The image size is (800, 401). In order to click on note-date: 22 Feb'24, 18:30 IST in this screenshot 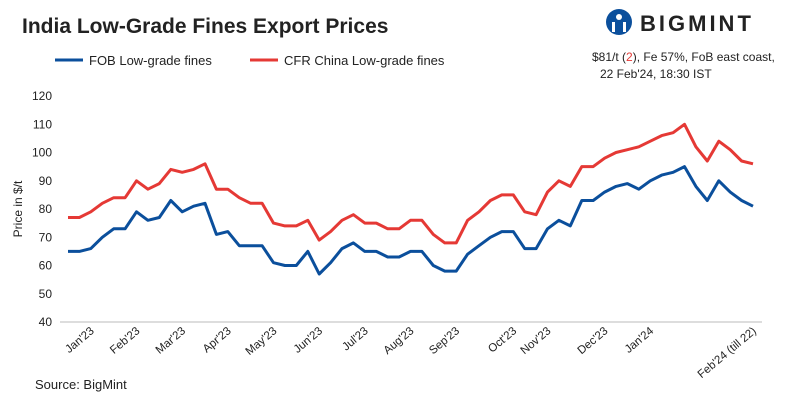, I will do `click(656, 74)`.